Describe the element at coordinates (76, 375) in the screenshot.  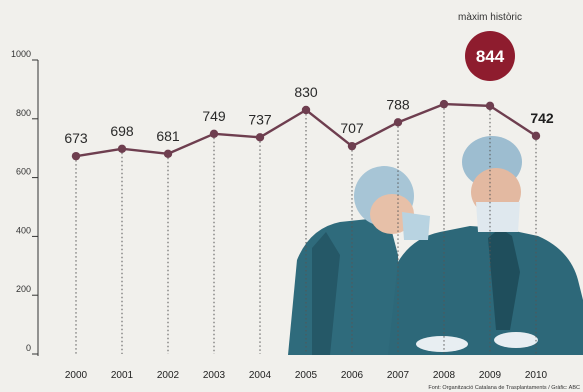
I see `x-tick-label: 2000` at that location.